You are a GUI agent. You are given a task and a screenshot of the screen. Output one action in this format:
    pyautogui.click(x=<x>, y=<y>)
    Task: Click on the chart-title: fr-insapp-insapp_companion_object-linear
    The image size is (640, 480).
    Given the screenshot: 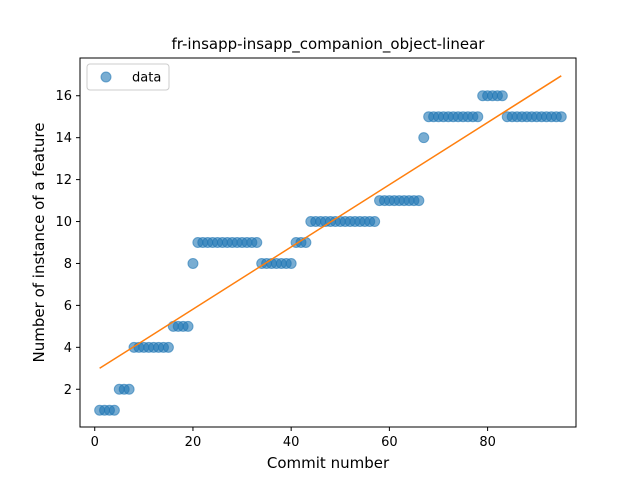 What is the action you would take?
    pyautogui.click(x=329, y=44)
    